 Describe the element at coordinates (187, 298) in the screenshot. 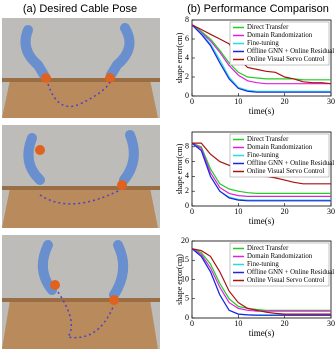

I see `y-tick-label: 5` at that location.